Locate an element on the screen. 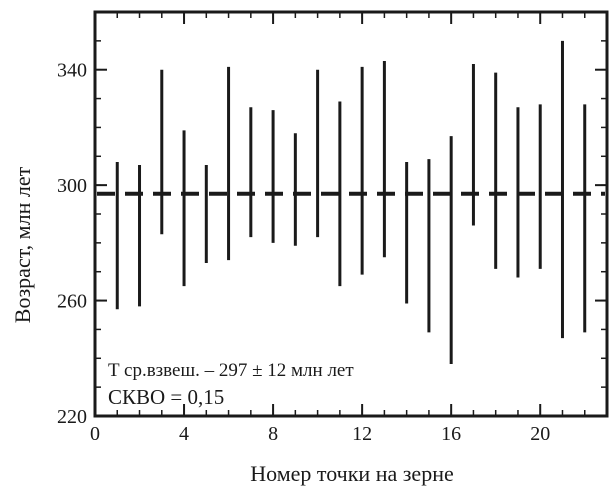 Image resolution: width=610 pixels, height=490 pixels. weighted-mean-annotation: T ср.взвеш. – 297 ± 12 млн лет is located at coordinates (231, 370).